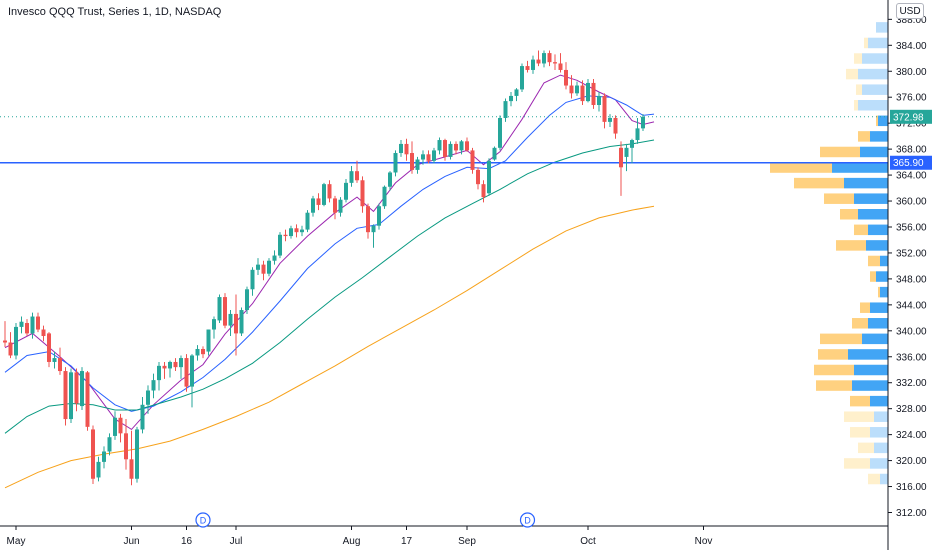  Describe the element at coordinates (910, 11) in the screenshot. I see `currency-button: USD` at that location.